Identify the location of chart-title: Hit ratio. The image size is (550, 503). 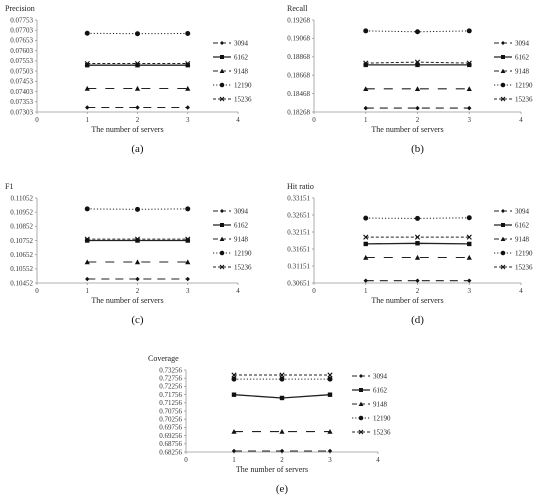
(300, 186).